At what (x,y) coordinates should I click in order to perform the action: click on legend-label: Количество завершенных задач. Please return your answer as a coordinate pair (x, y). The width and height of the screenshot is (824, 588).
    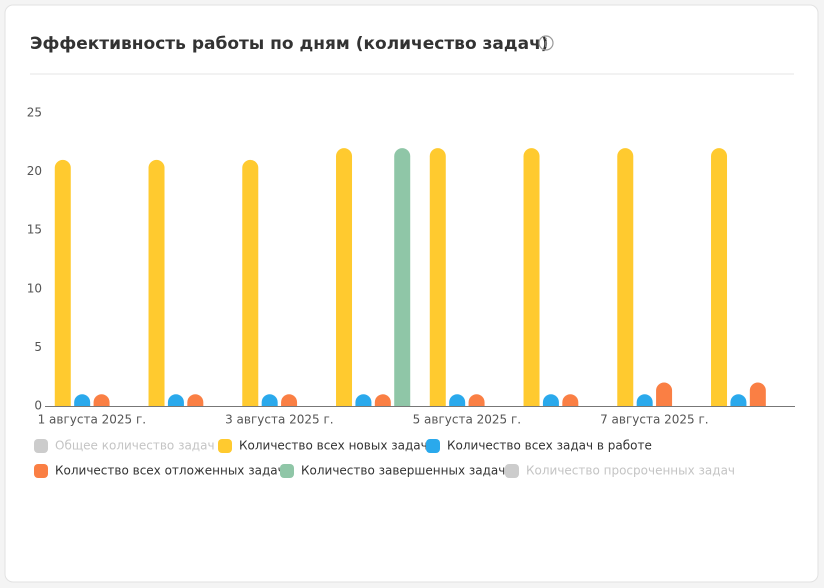
    Looking at the image, I should click on (403, 471).